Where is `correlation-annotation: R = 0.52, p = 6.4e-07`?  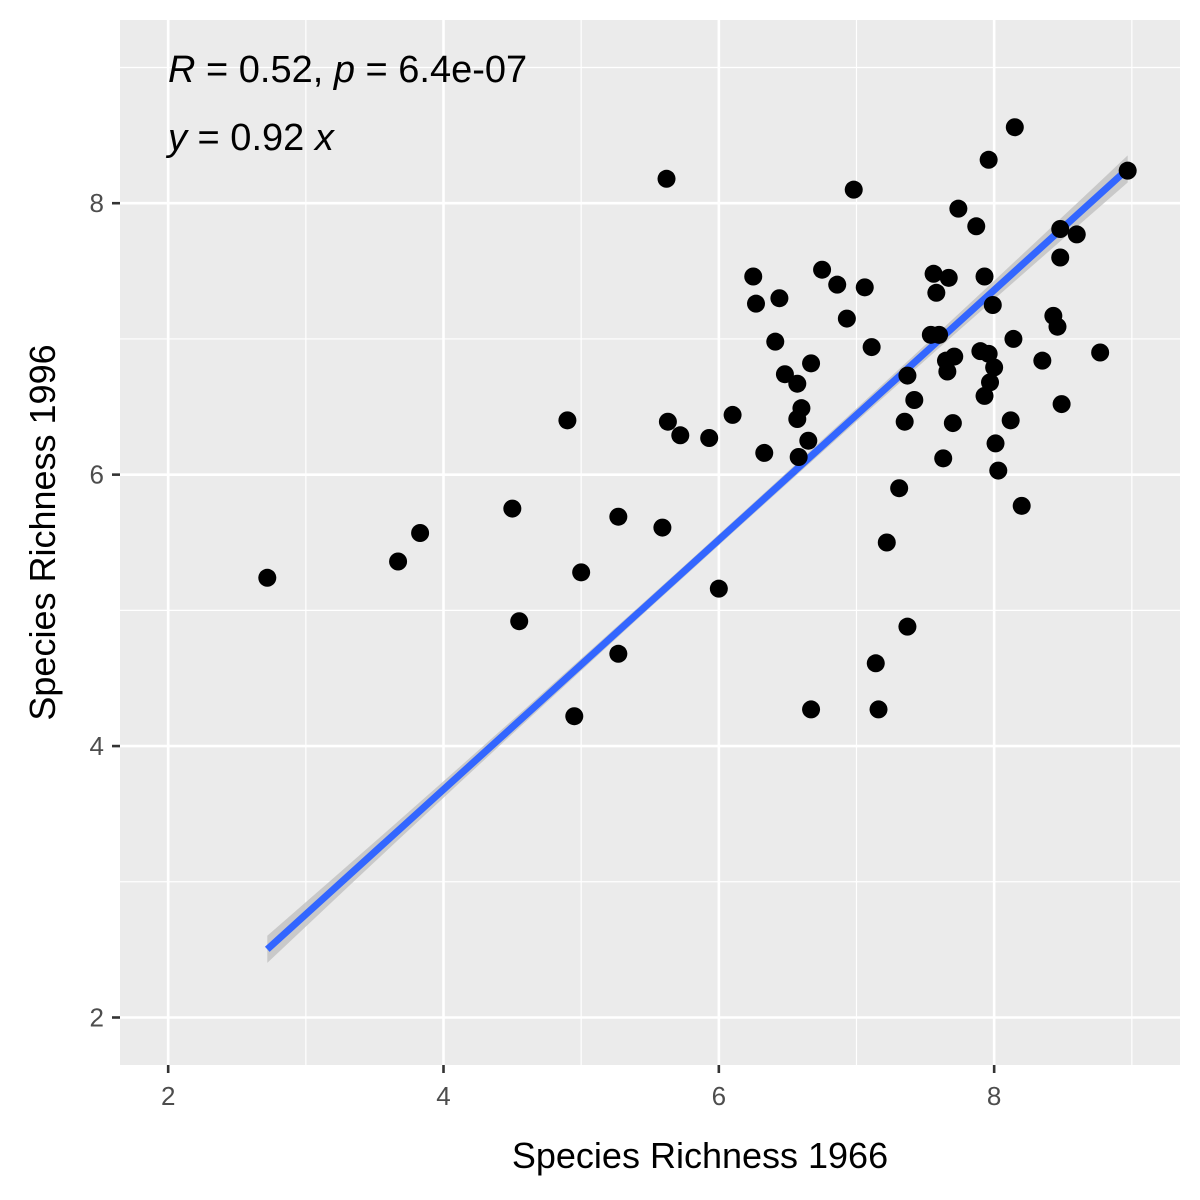 correlation-annotation: R = 0.52, p = 6.4e-07 is located at coordinates (347, 70).